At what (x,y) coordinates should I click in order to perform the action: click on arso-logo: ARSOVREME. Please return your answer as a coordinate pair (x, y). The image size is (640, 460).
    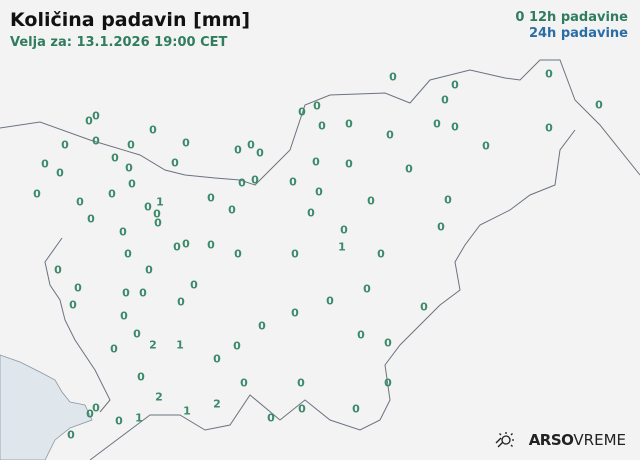
    Looking at the image, I should click on (560, 440).